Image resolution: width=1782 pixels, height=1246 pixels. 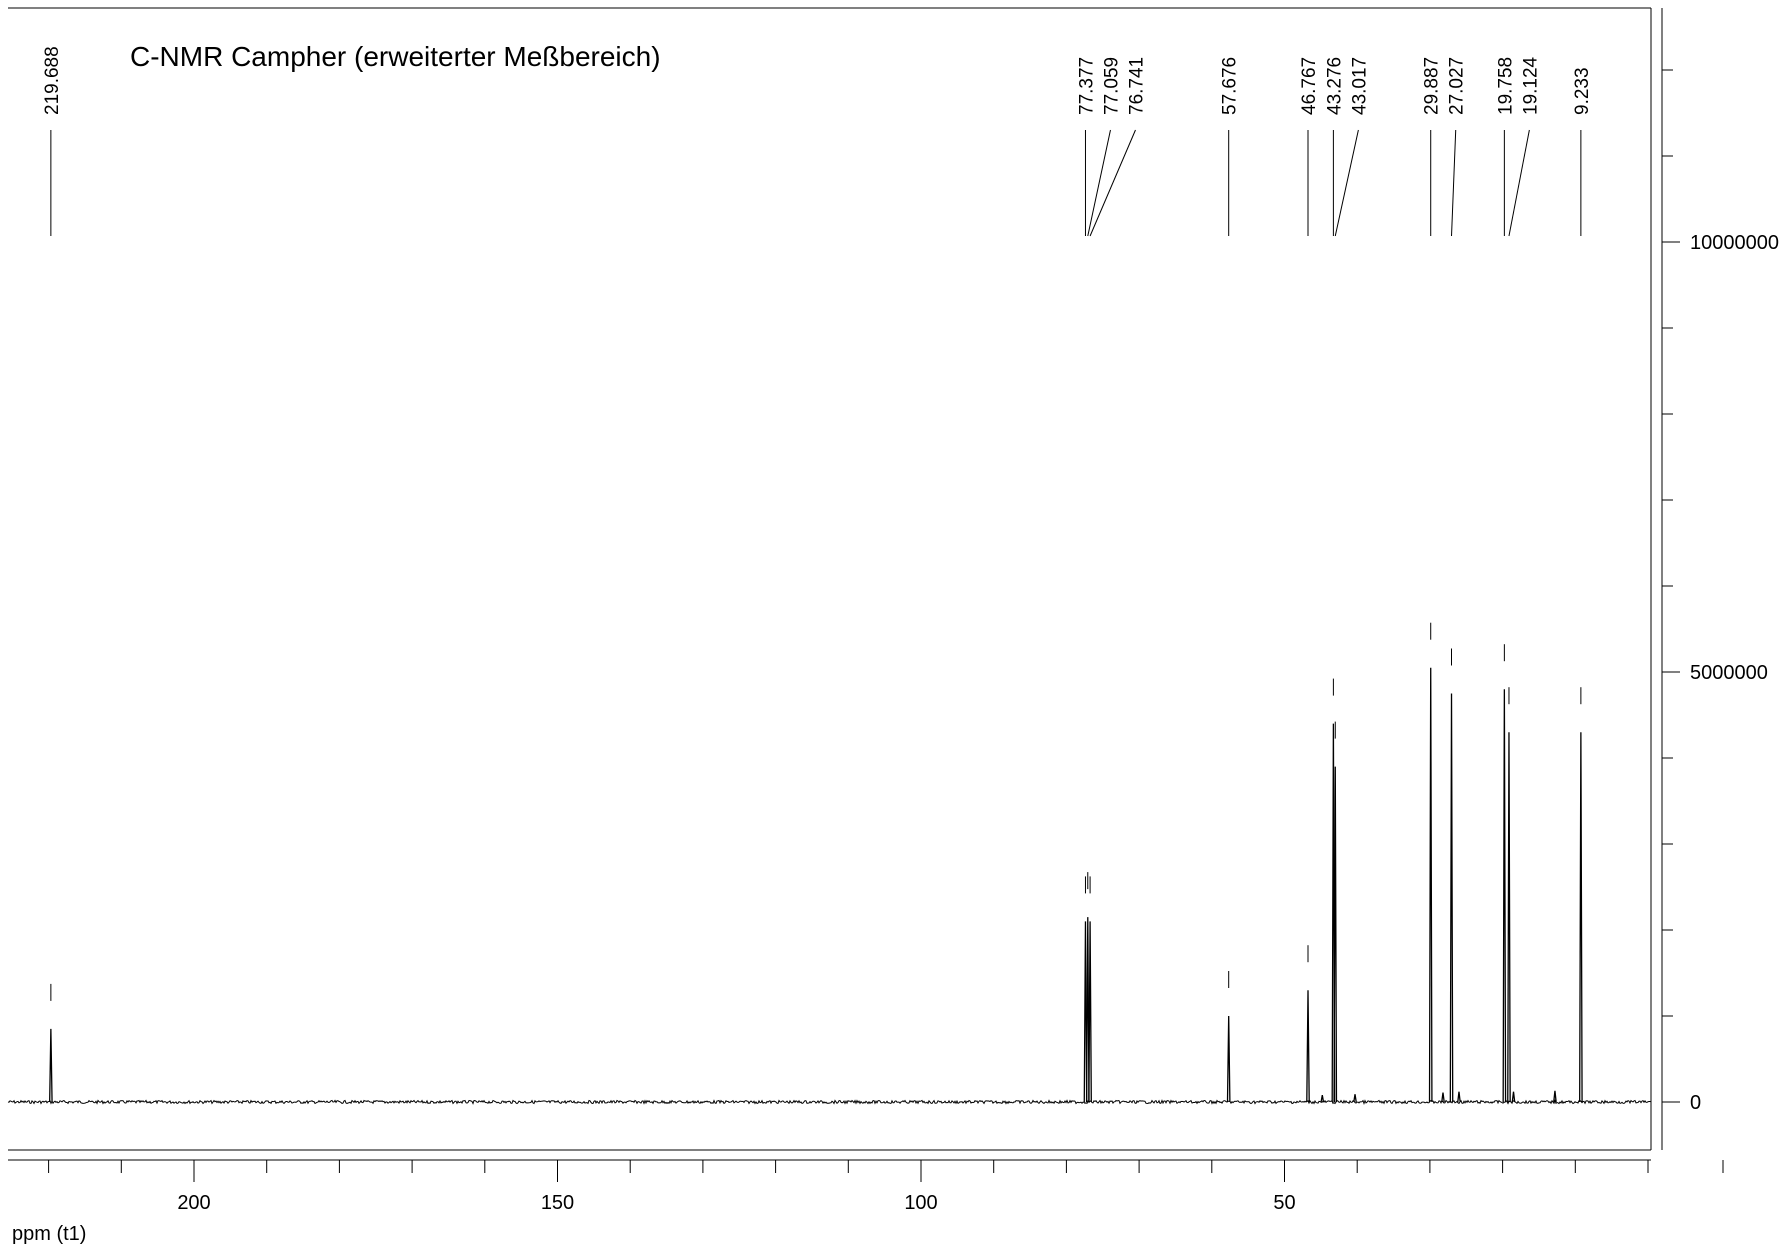 What do you see at coordinates (920, 1203) in the screenshot?
I see `x-tick-label: 100` at bounding box center [920, 1203].